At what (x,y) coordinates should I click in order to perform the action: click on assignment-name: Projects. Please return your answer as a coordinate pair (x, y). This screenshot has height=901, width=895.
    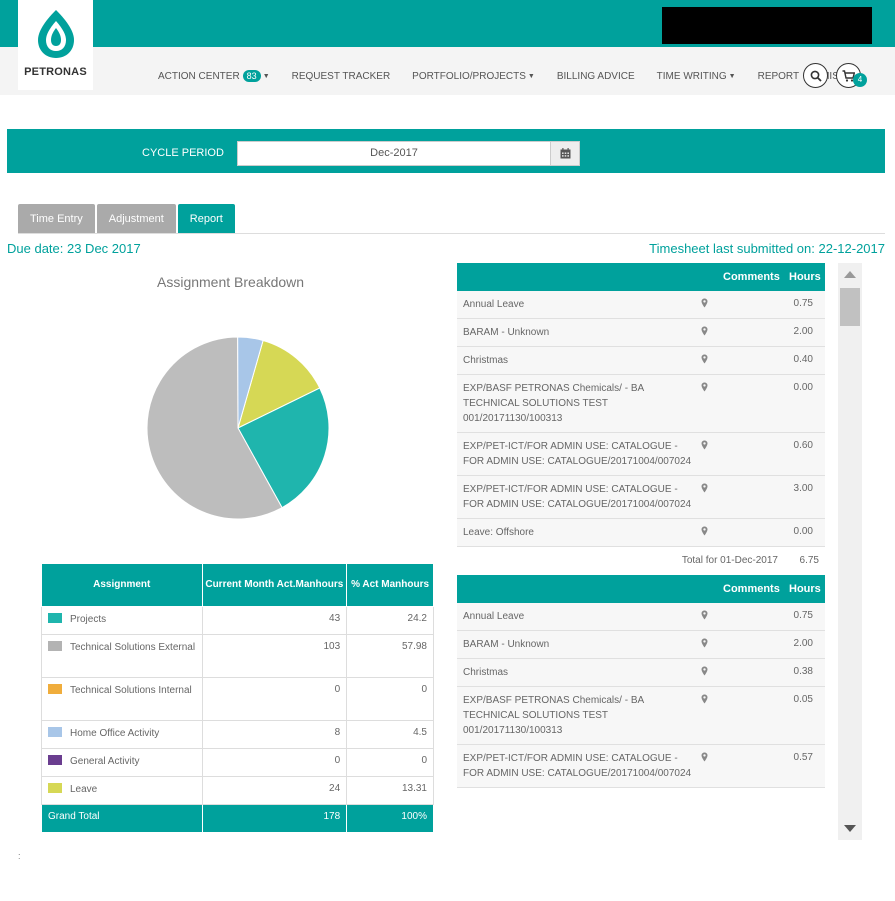
    Looking at the image, I should click on (88, 619).